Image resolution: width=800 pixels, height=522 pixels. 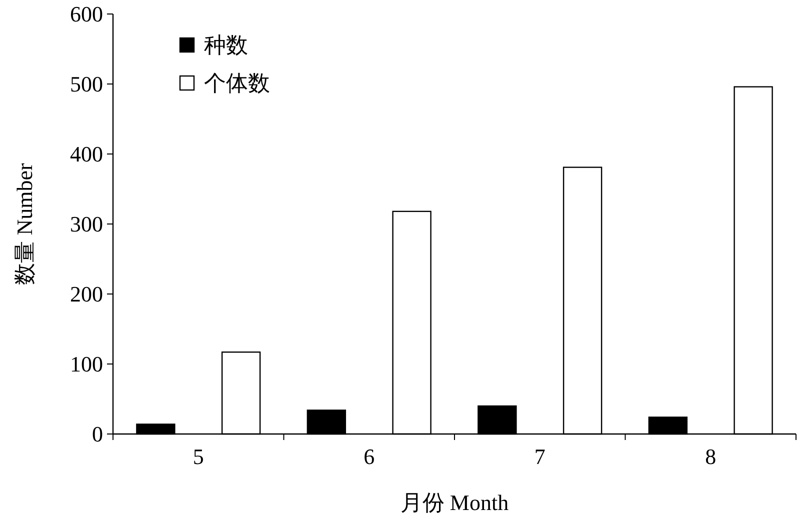 I want to click on x-tick-label: 6, so click(x=369, y=456).